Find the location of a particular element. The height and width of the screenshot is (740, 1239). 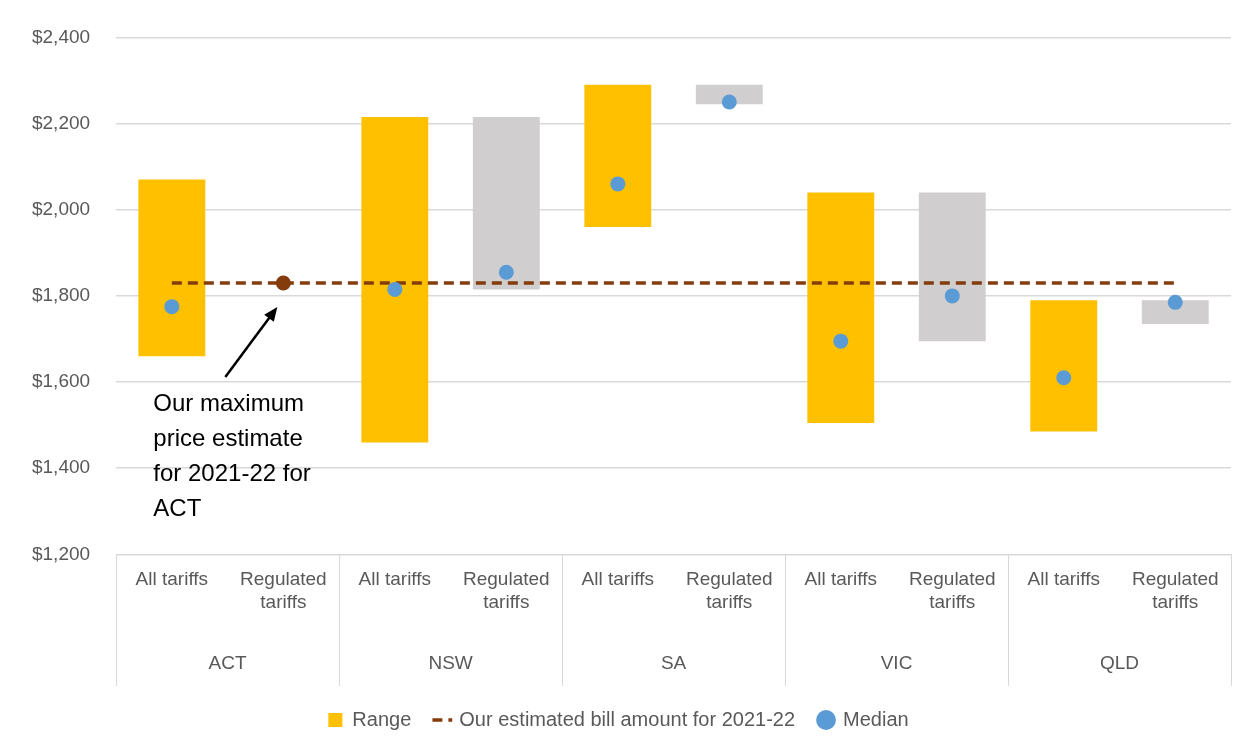

text: VIC is located at coordinates (896, 663).